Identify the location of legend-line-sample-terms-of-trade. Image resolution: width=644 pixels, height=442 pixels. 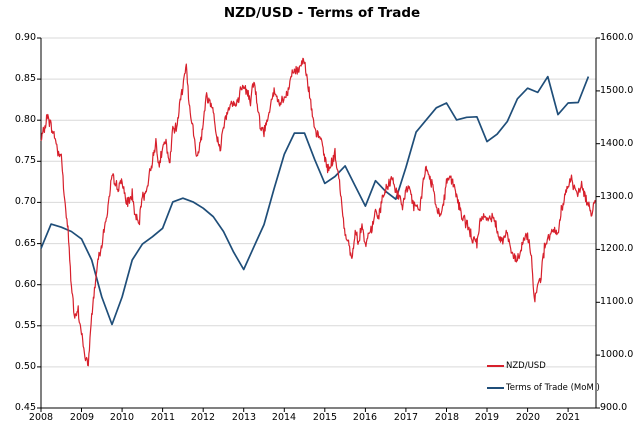
(495, 388).